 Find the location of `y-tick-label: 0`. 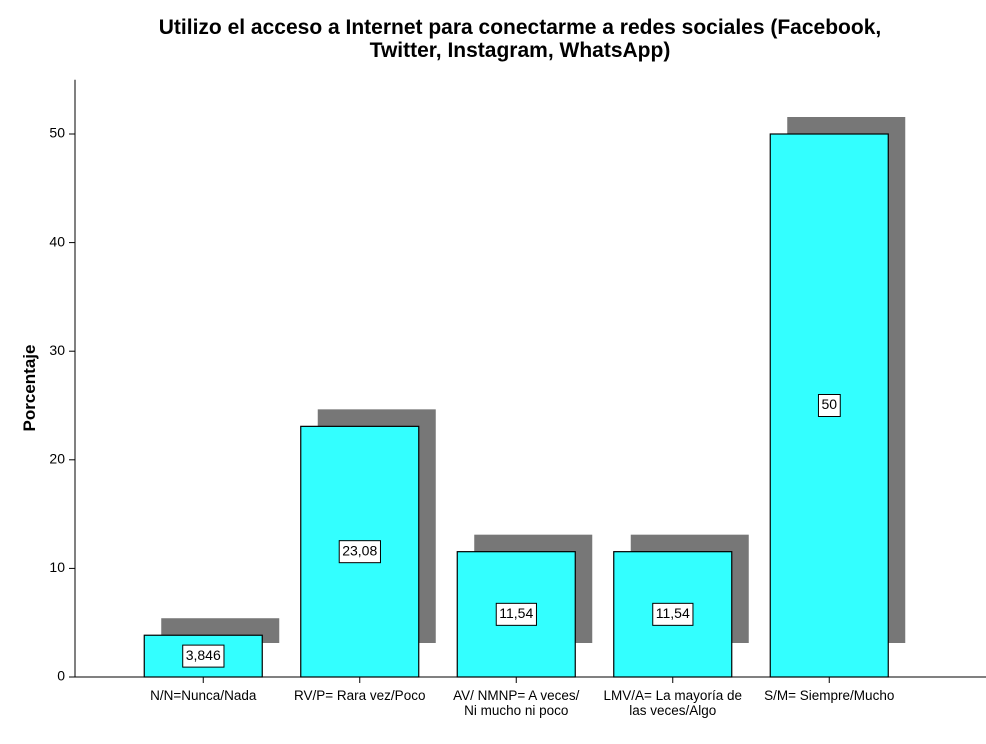

y-tick-label: 0 is located at coordinates (61, 676).